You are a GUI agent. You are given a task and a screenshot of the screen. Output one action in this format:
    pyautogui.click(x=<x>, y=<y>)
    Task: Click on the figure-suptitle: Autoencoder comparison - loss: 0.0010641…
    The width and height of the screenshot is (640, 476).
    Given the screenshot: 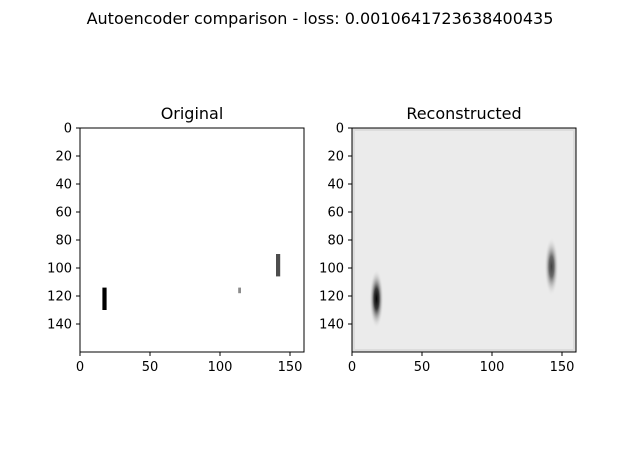 What is the action you would take?
    pyautogui.click(x=320, y=18)
    